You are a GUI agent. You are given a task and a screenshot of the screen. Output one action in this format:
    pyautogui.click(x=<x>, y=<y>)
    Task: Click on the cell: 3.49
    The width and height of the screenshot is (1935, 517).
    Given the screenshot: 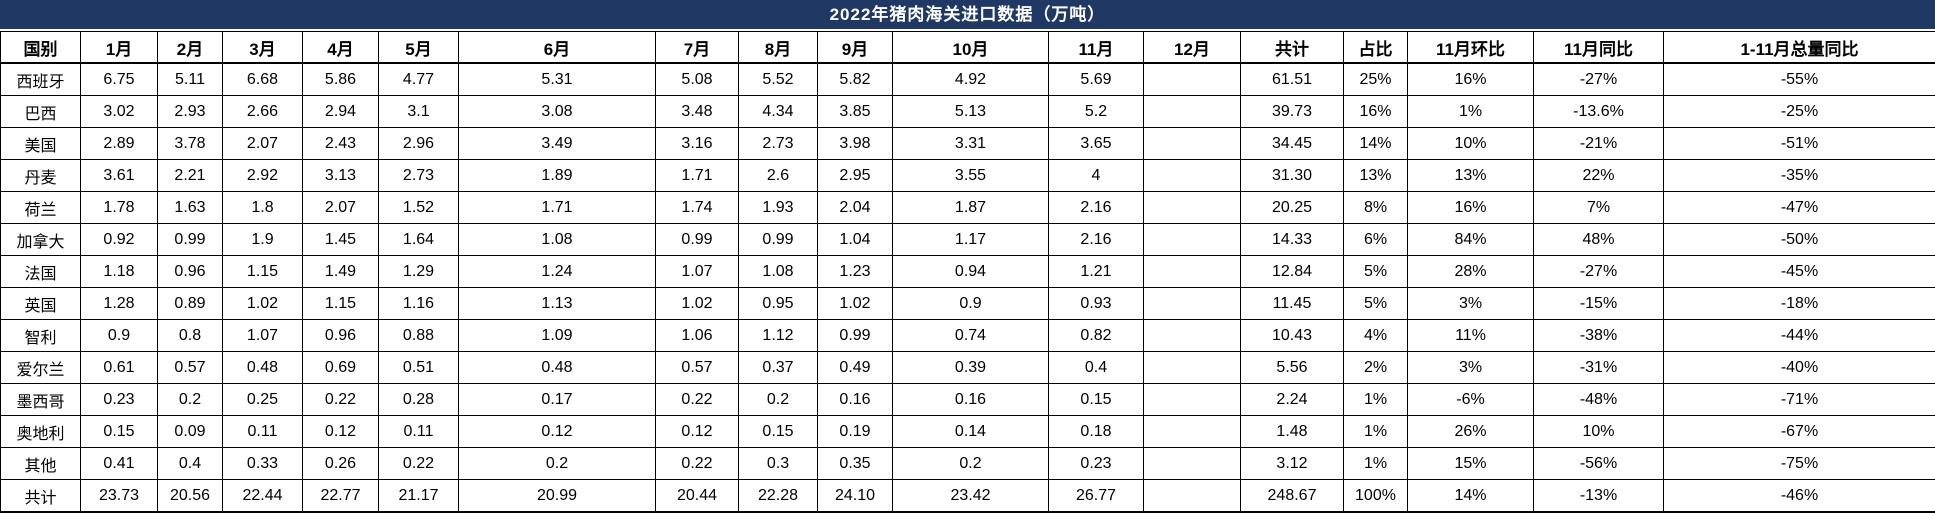 What is the action you would take?
    pyautogui.click(x=557, y=143)
    